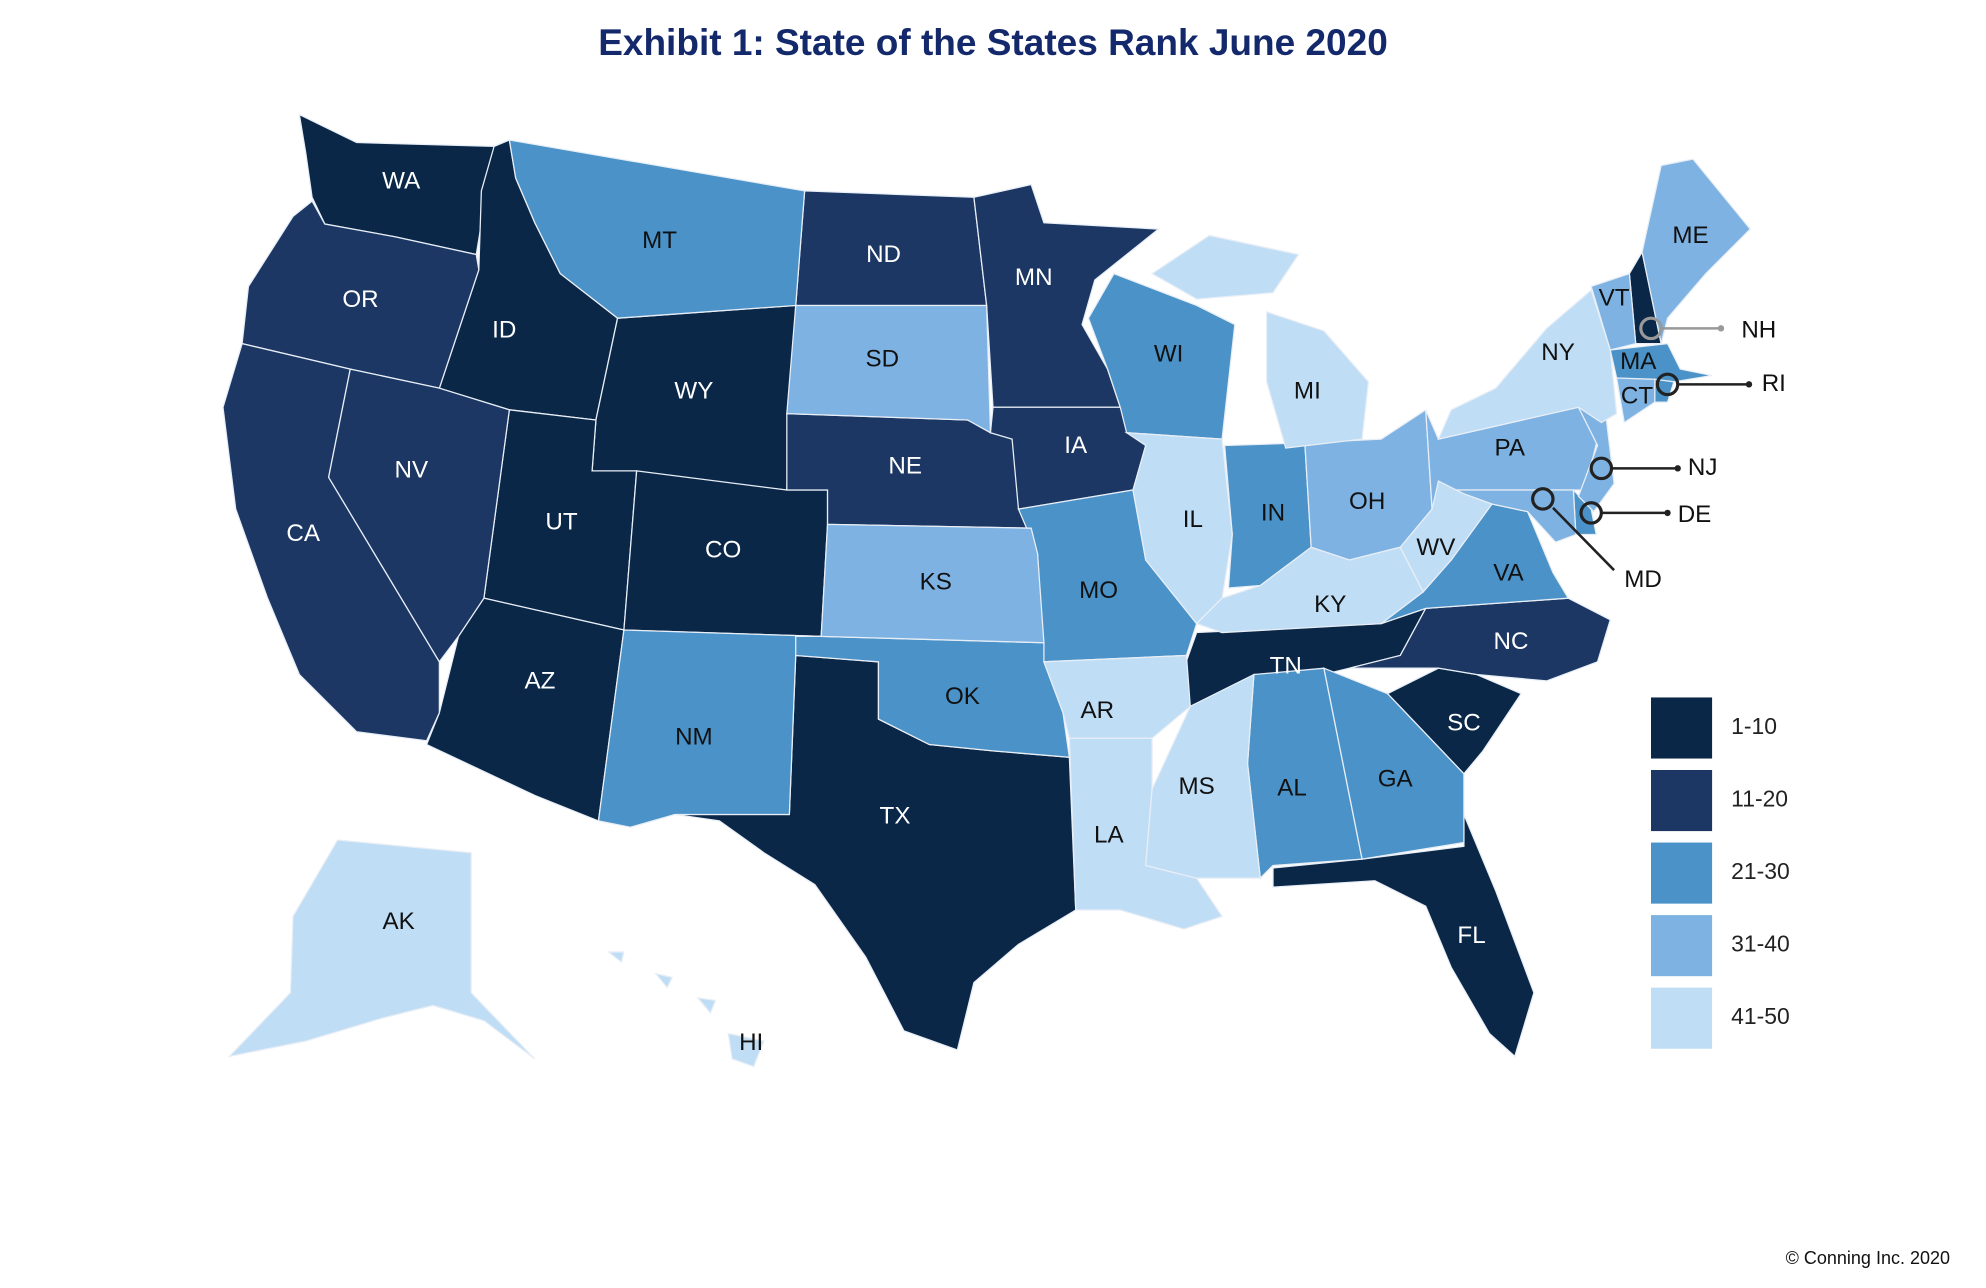 This screenshot has height=1288, width=1986. I want to click on state-ar, so click(1117, 696).